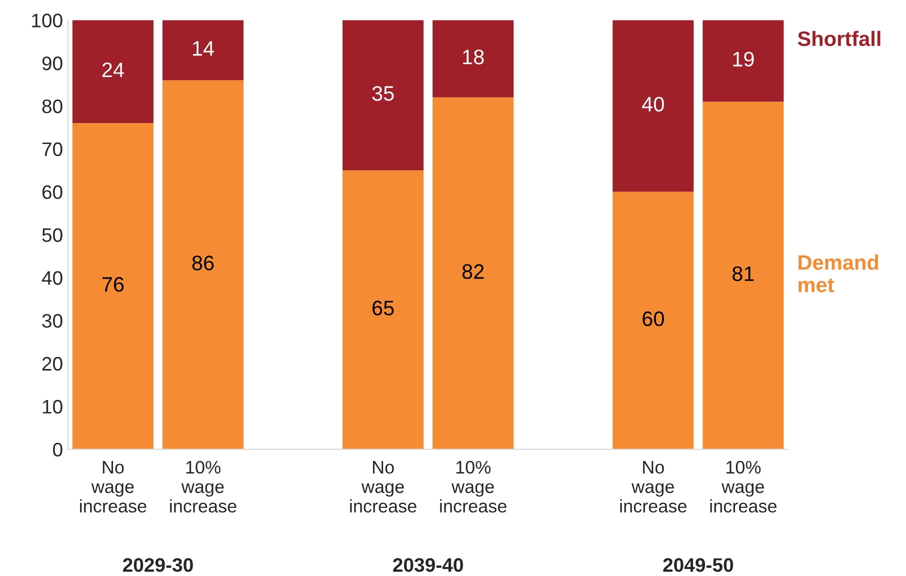 This screenshot has width=906, height=576. I want to click on data-label: 40, so click(653, 104).